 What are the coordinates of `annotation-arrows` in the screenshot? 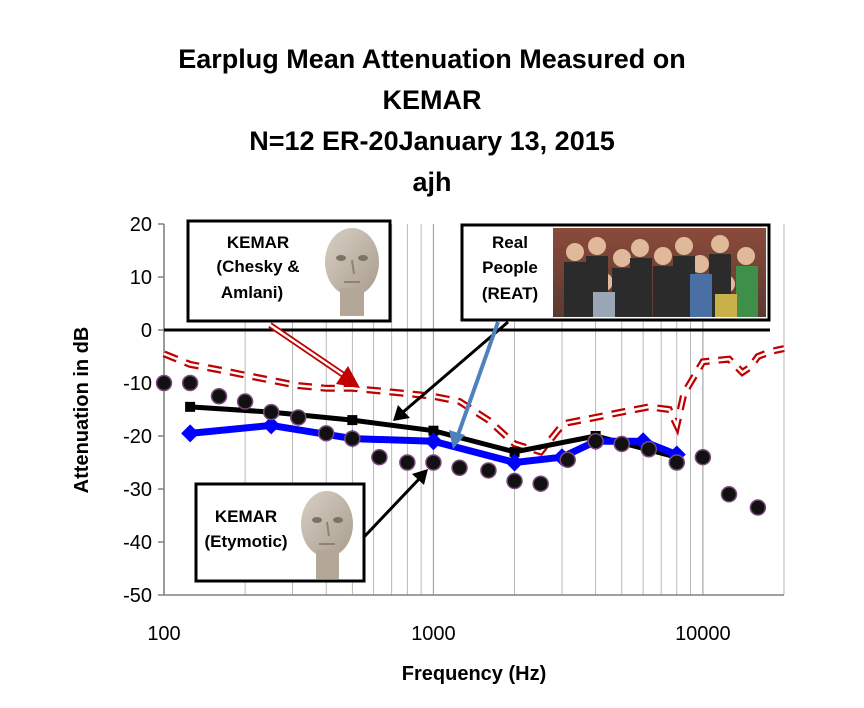 It's located at (388, 429).